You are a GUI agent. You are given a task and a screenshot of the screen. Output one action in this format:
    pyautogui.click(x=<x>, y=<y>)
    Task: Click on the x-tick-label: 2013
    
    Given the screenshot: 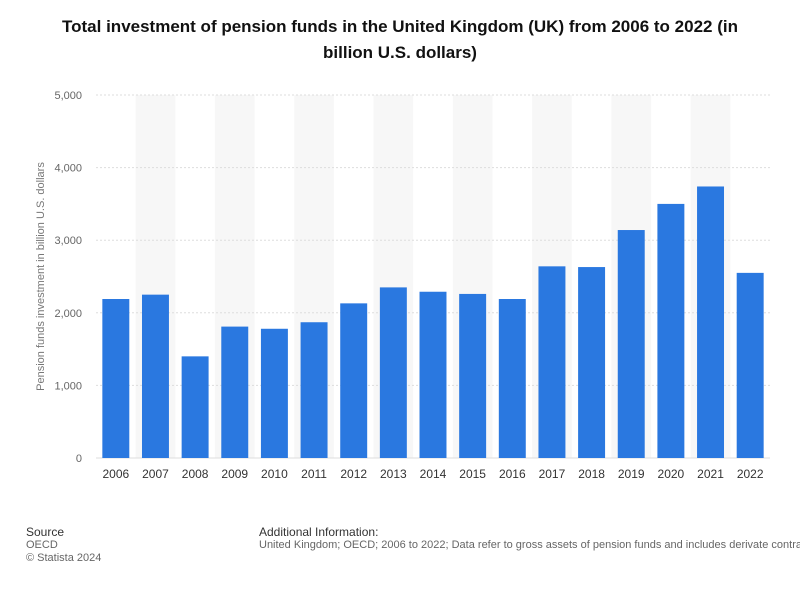 What is the action you would take?
    pyautogui.click(x=393, y=474)
    